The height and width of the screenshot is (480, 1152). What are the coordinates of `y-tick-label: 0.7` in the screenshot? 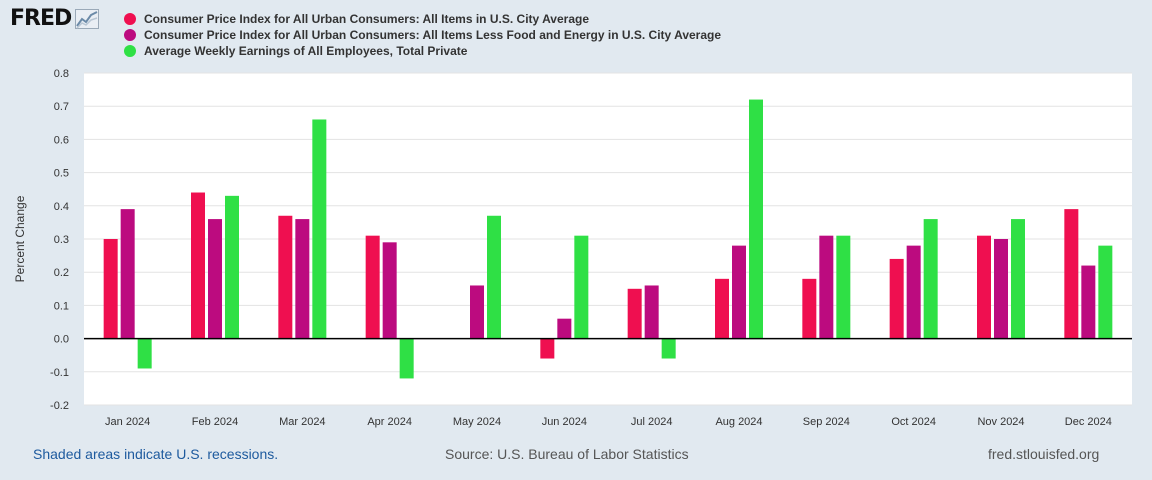 It's located at (61, 107).